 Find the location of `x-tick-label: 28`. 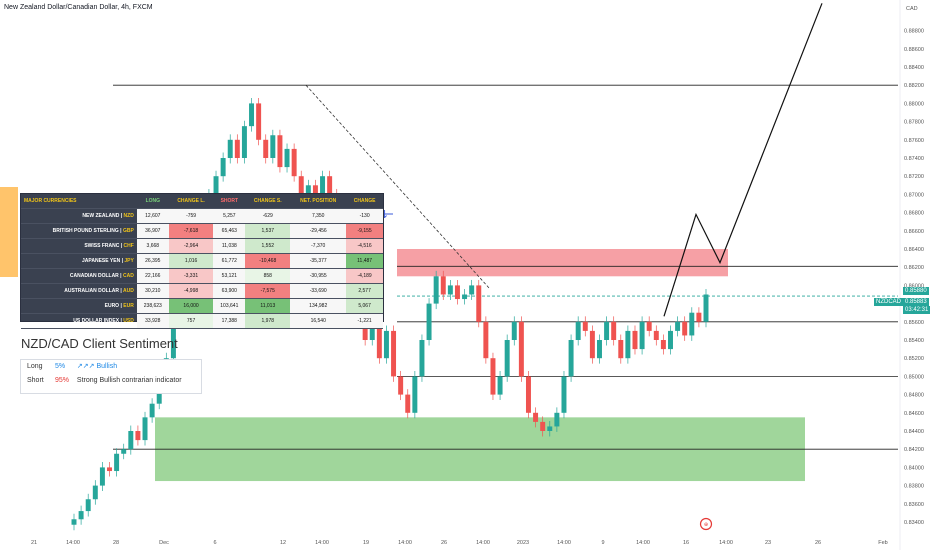

x-tick-label: 28 is located at coordinates (116, 543).